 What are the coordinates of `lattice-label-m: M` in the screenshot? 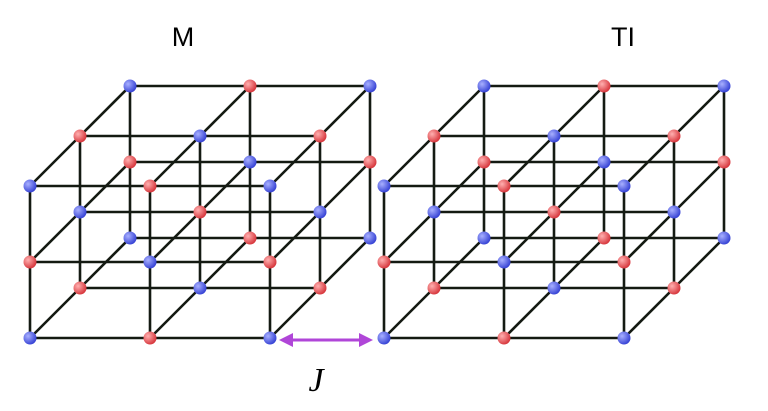 It's located at (183, 37).